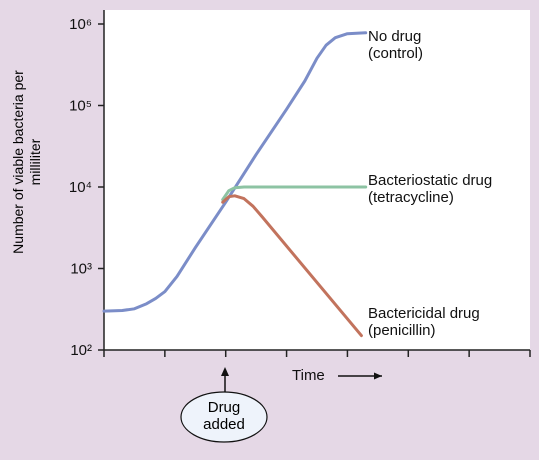 The image size is (539, 460). I want to click on x-axis-label: Time, so click(308, 375).